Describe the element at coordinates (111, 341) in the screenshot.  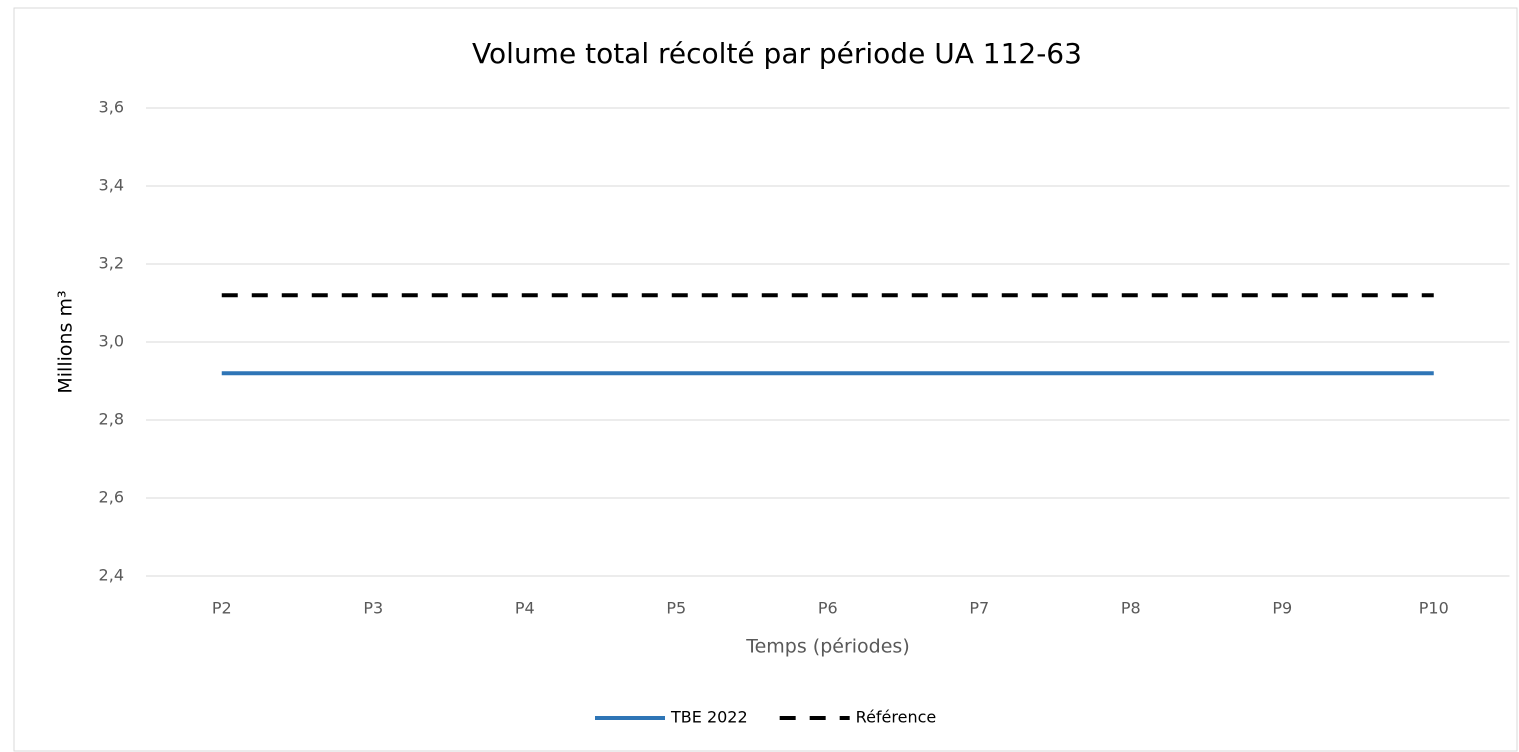
I see `y-tick-label: 3,0` at that location.